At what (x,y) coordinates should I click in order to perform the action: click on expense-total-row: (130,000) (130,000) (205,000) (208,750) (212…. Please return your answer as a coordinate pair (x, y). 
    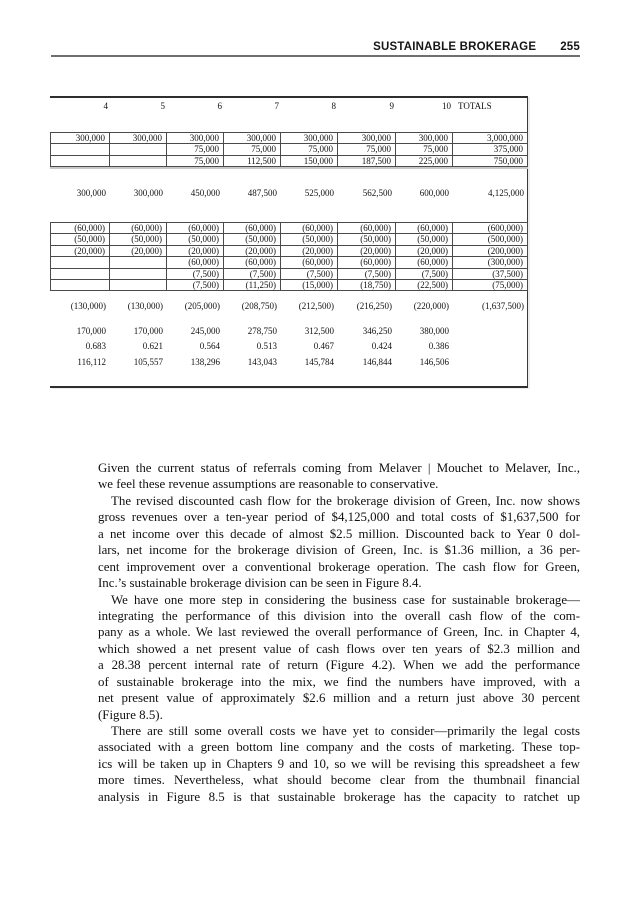
    Looking at the image, I should click on (289, 306).